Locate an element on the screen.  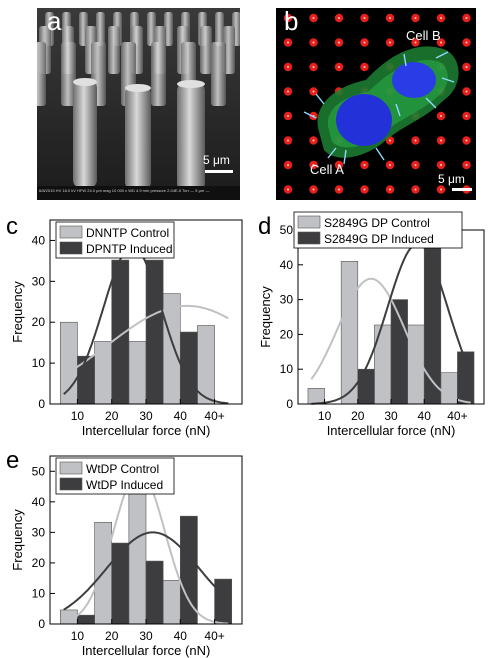
panel-b-fluorescence-image: b Cell B Cell A 5 μm is located at coordinates (376, 104).